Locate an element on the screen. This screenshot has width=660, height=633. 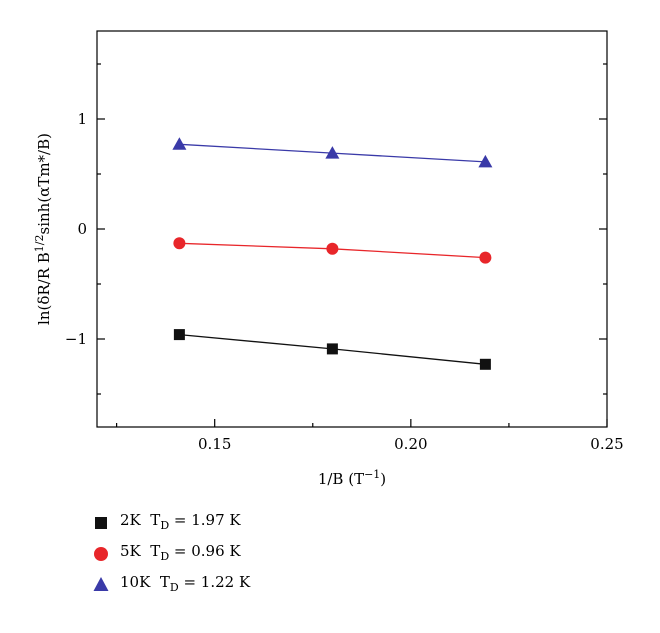
triangle-marker-icon is located at coordinates (101, 583).